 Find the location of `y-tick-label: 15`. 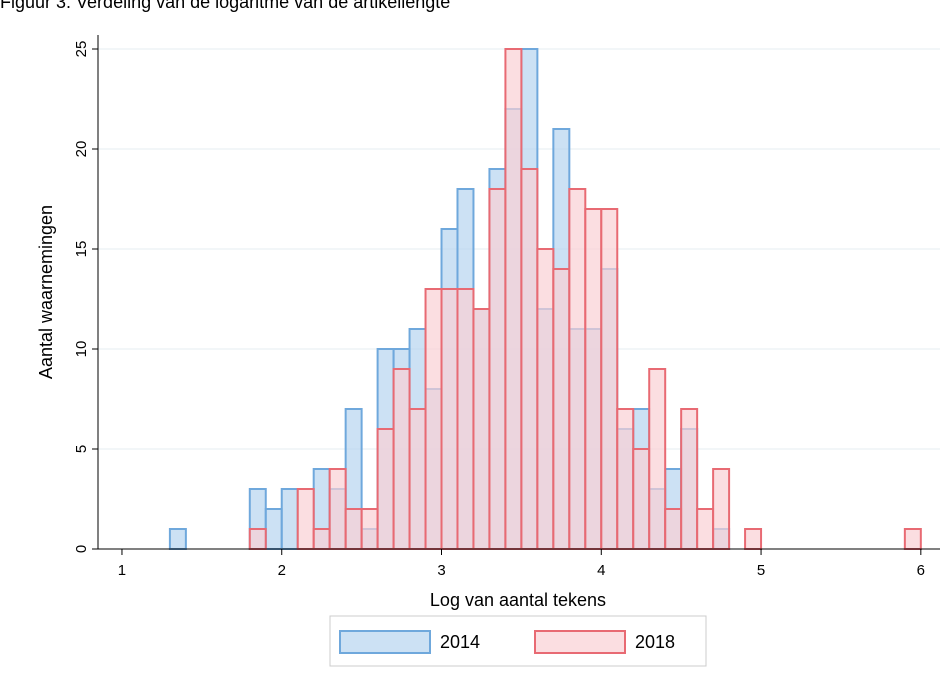

y-tick-label: 15 is located at coordinates (81, 249).